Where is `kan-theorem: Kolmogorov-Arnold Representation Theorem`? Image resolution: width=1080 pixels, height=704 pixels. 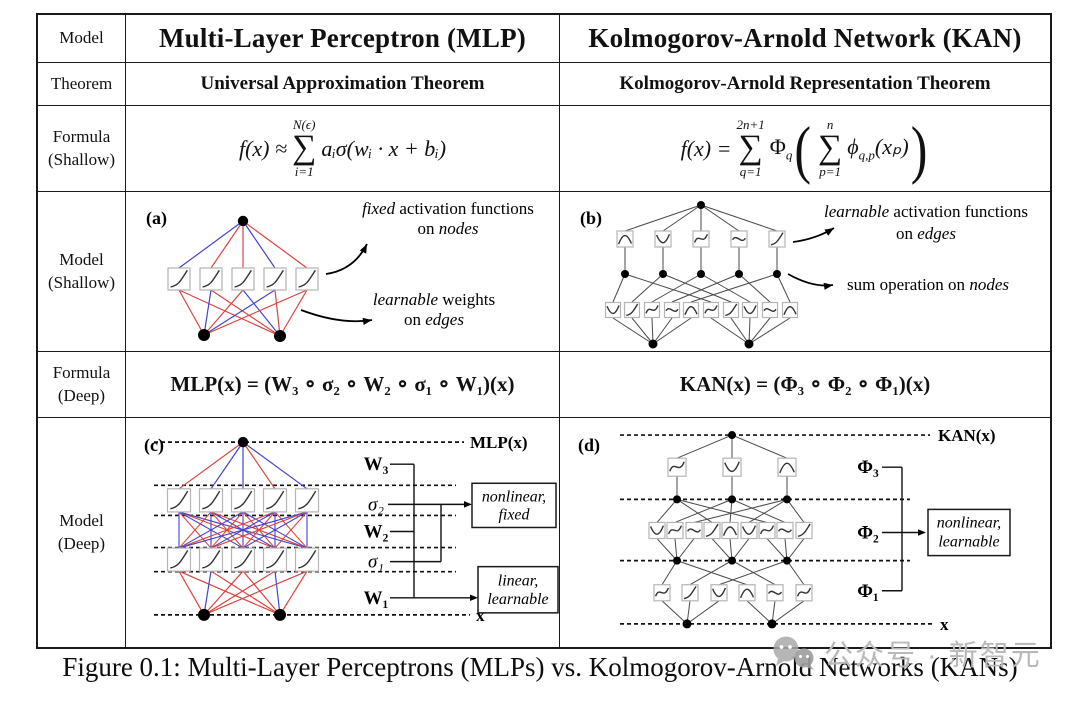 kan-theorem: Kolmogorov-Arnold Representation Theorem is located at coordinates (805, 84).